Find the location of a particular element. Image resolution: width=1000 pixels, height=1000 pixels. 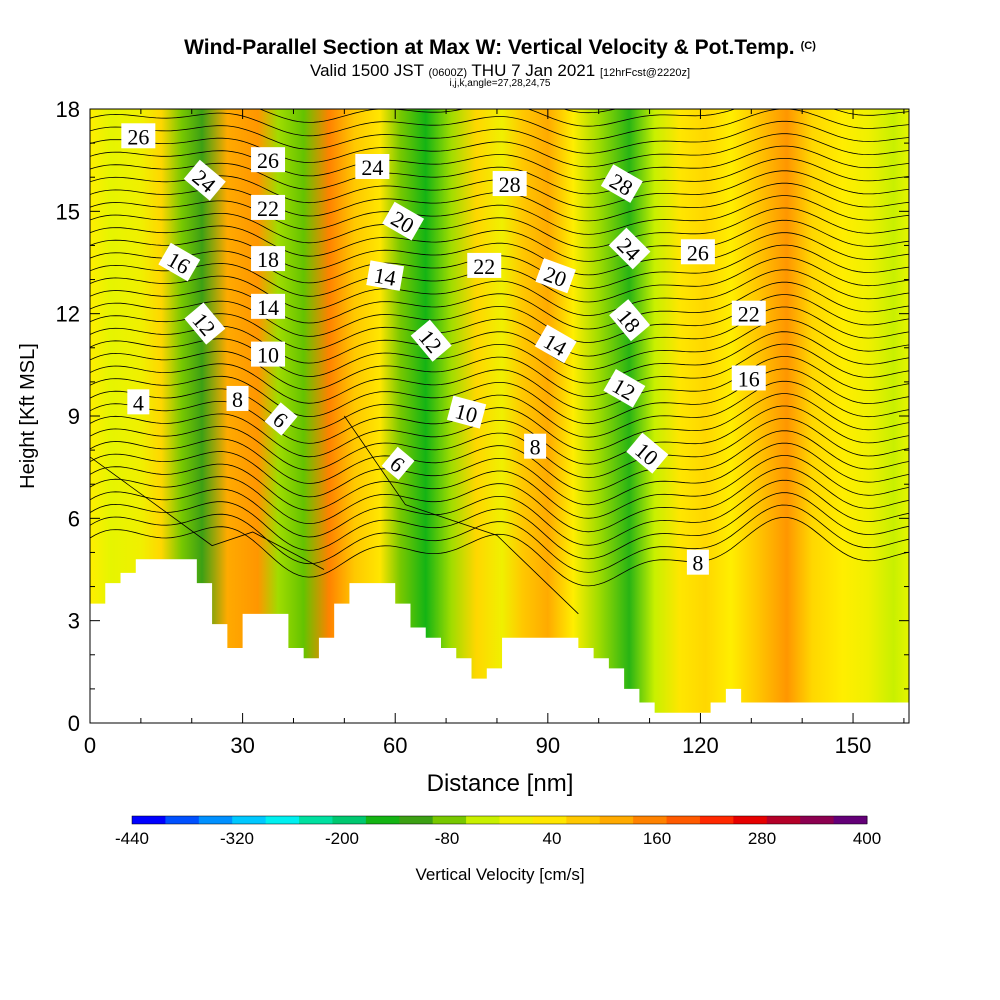

colorbar-tick-label: -440 is located at coordinates (132, 838).